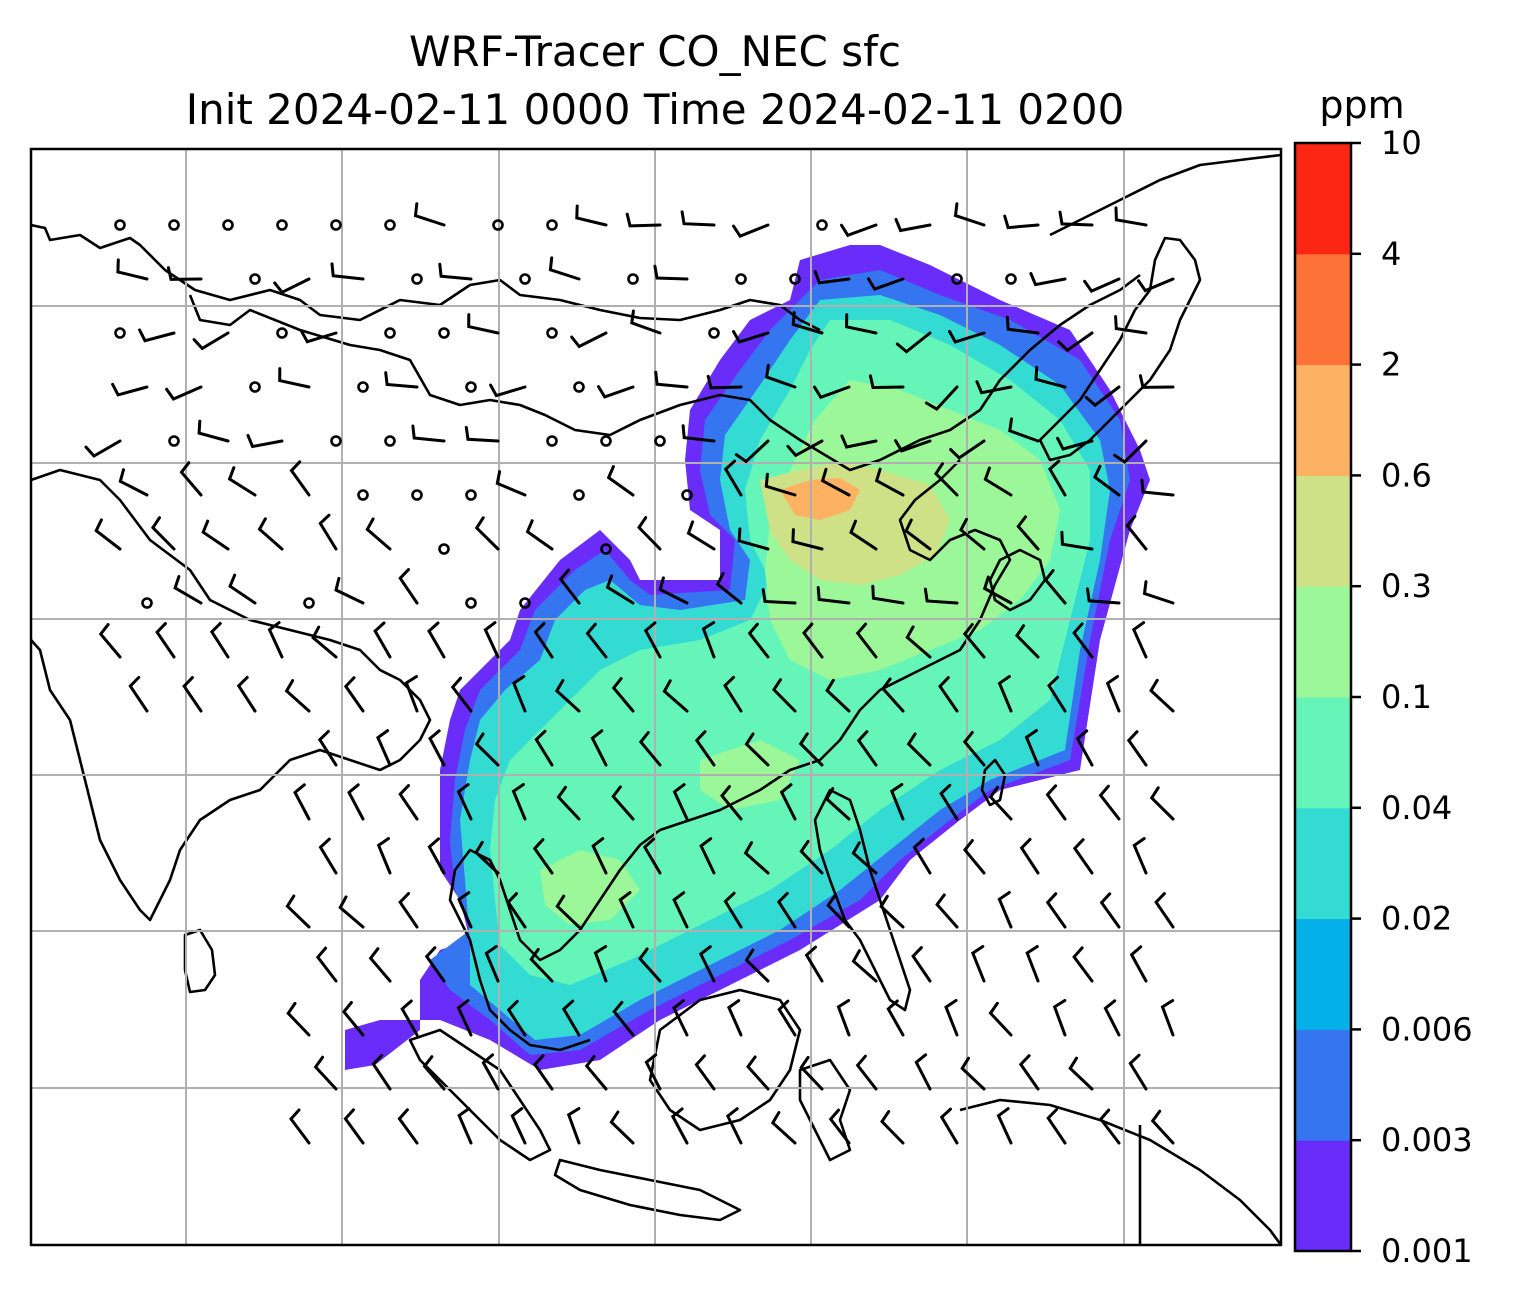  What do you see at coordinates (1391, 254) in the screenshot?
I see `colorbar-tick-label: 4` at bounding box center [1391, 254].